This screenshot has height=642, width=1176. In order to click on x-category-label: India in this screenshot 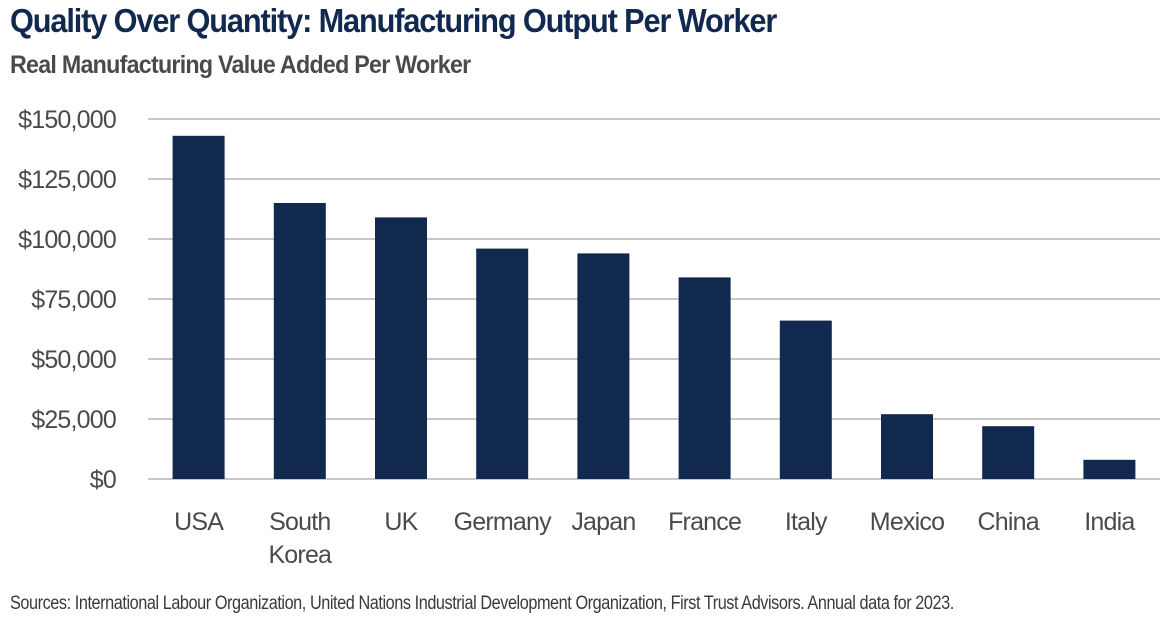, I will do `click(1109, 522)`.